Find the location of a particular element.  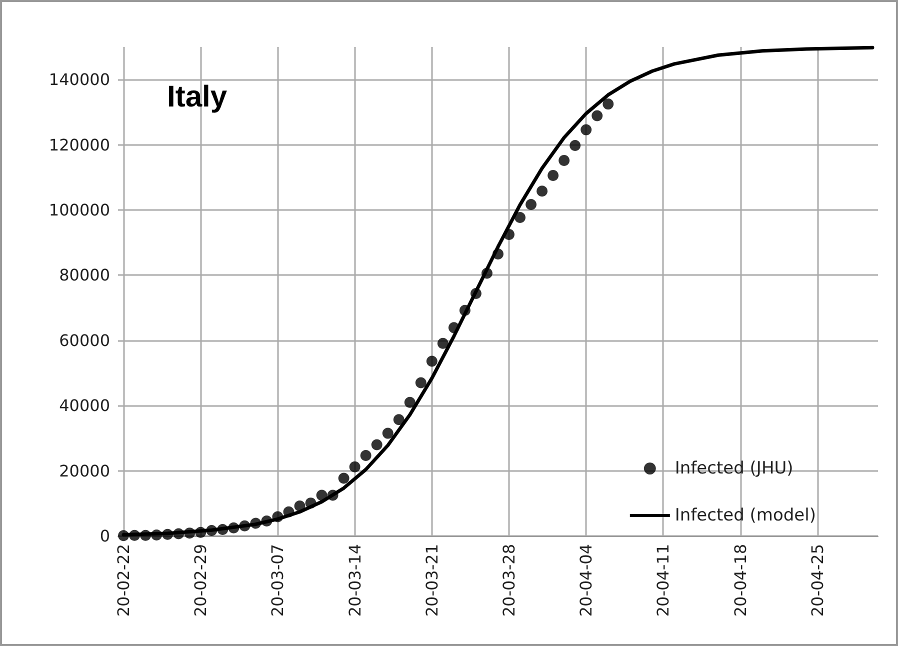

x-tick-label: 20-03-21 is located at coordinates (432, 580).